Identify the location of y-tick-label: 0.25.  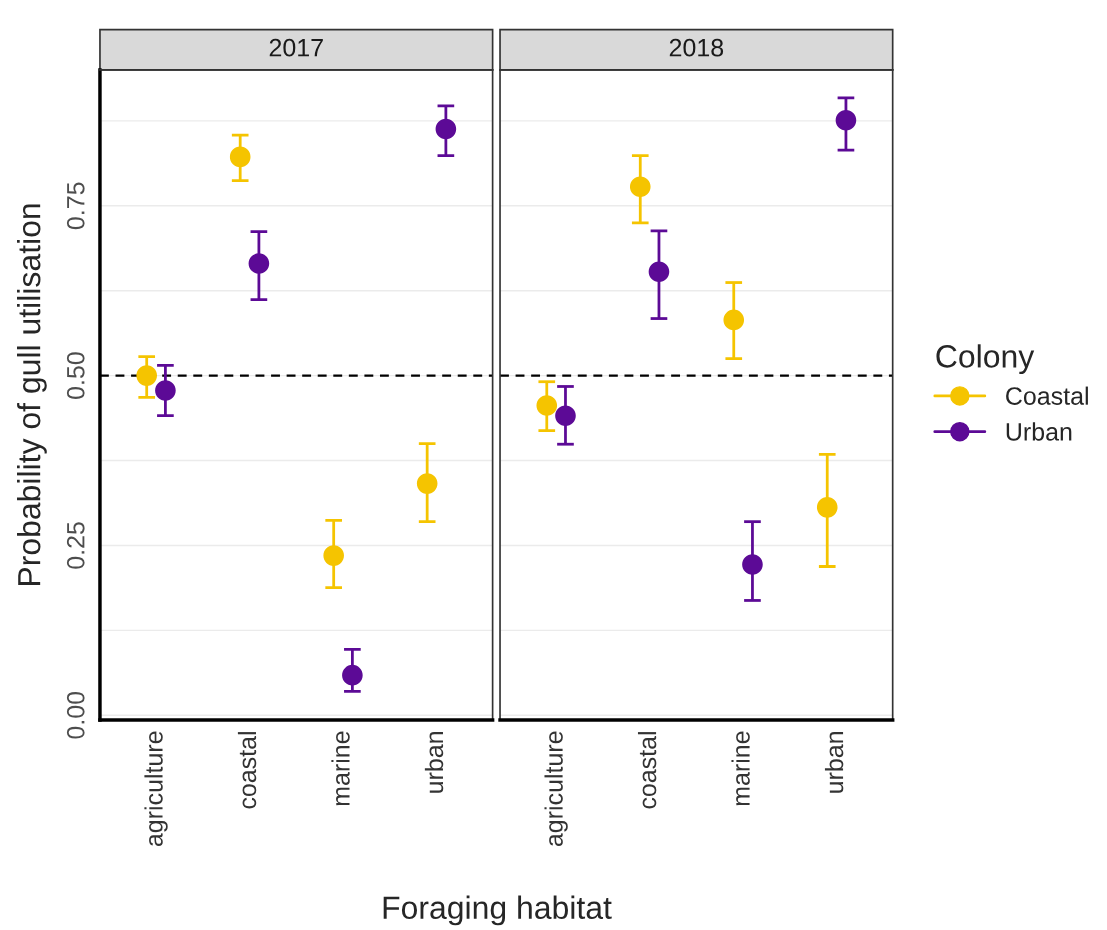
(75, 545).